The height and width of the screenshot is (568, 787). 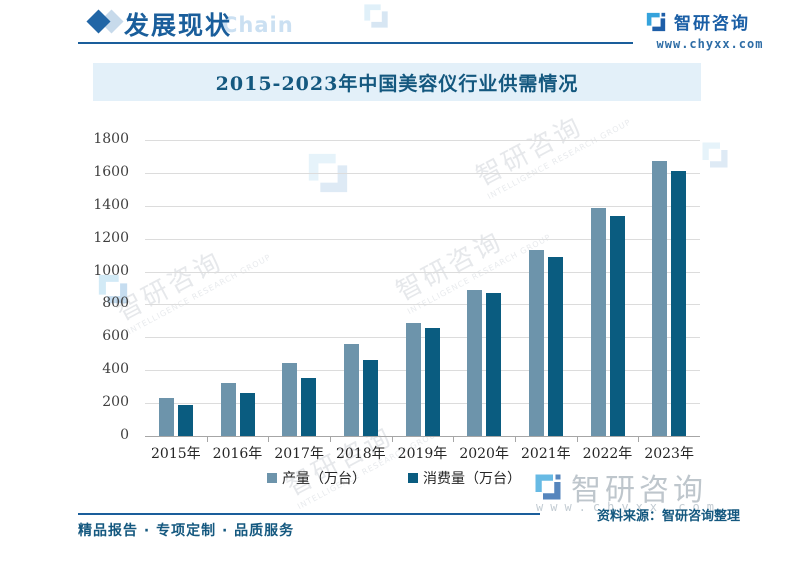 I want to click on y-axis-tick-label: 800, so click(x=115, y=303).